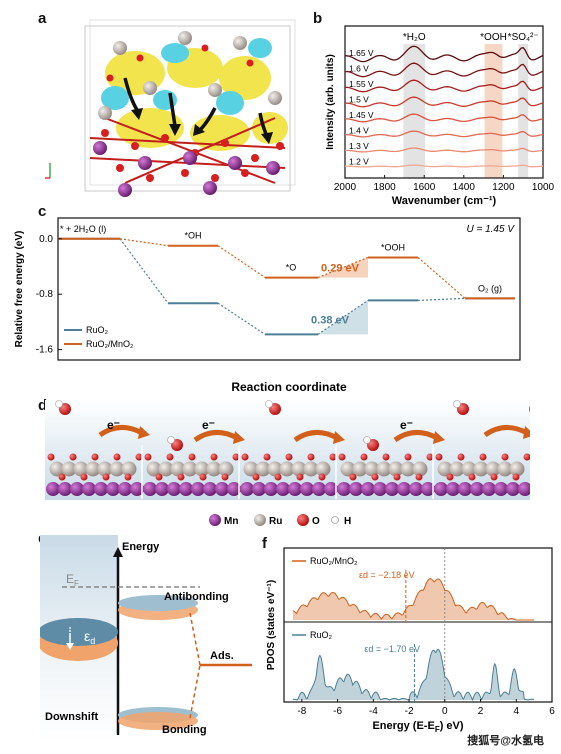  What do you see at coordinates (384, 187) in the screenshot?
I see `xtick-label-b-1: 1800` at bounding box center [384, 187].